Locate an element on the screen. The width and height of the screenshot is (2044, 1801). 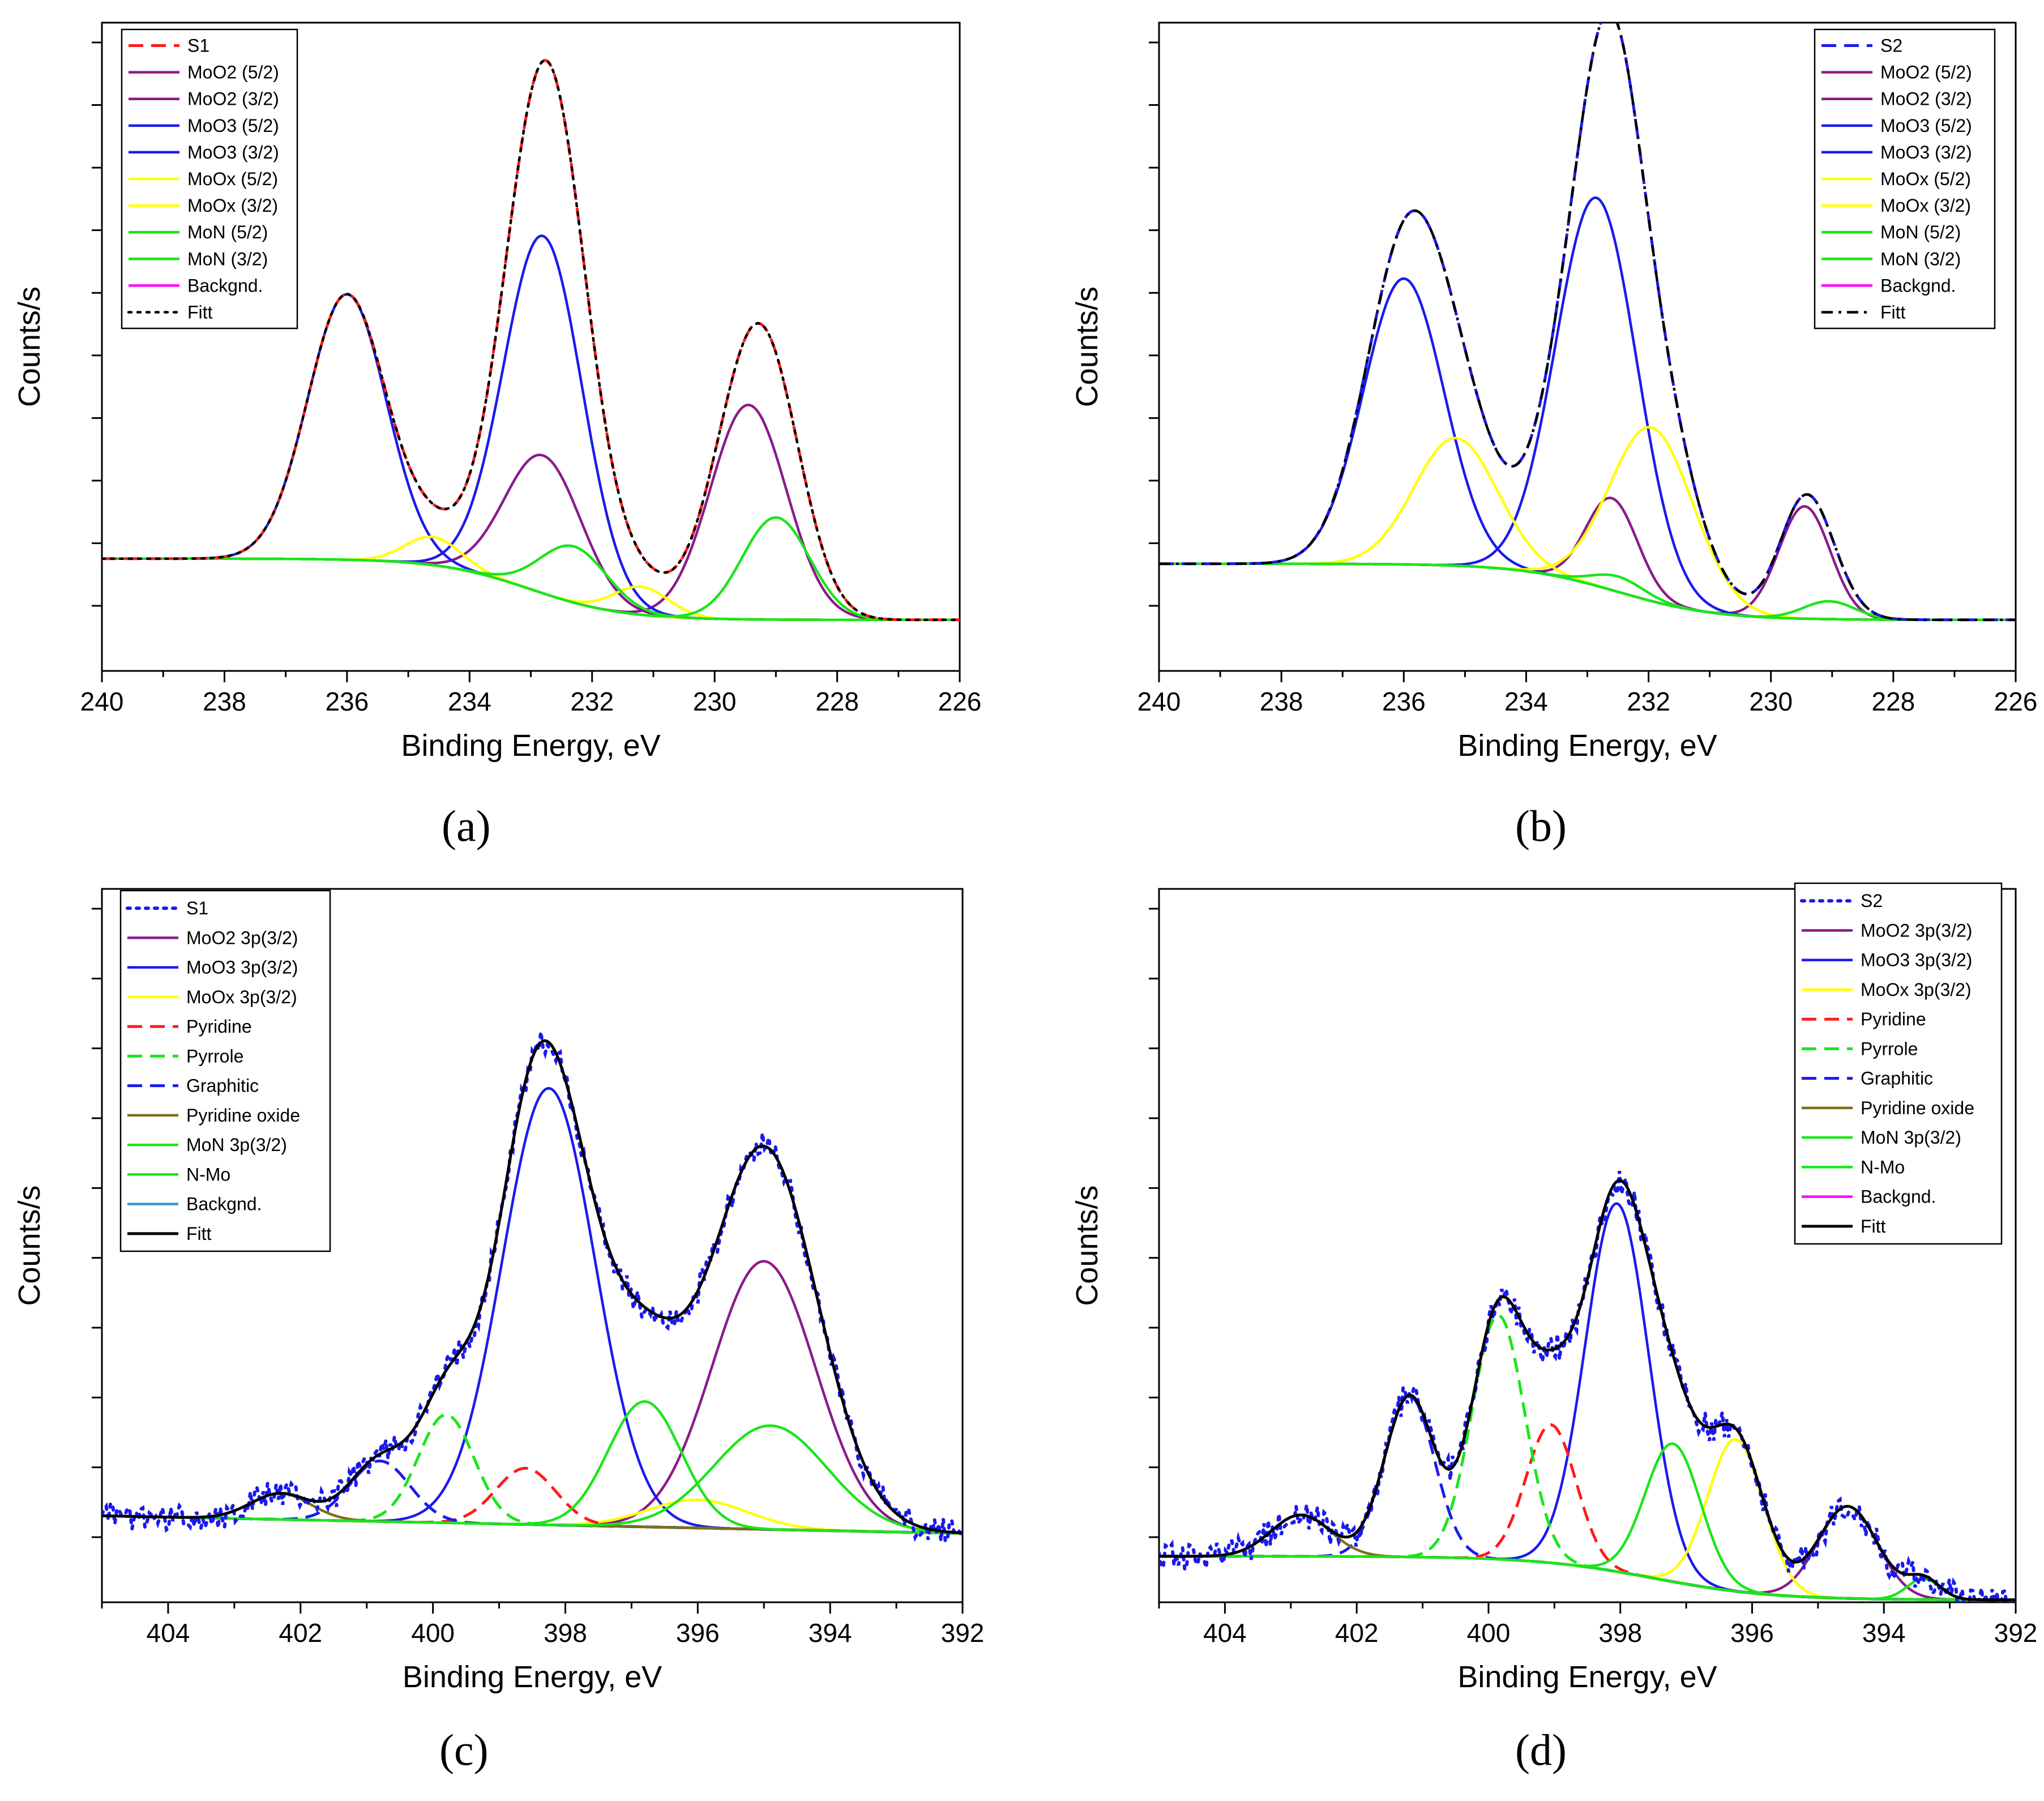
caption-c: (c) is located at coordinates (464, 1749).